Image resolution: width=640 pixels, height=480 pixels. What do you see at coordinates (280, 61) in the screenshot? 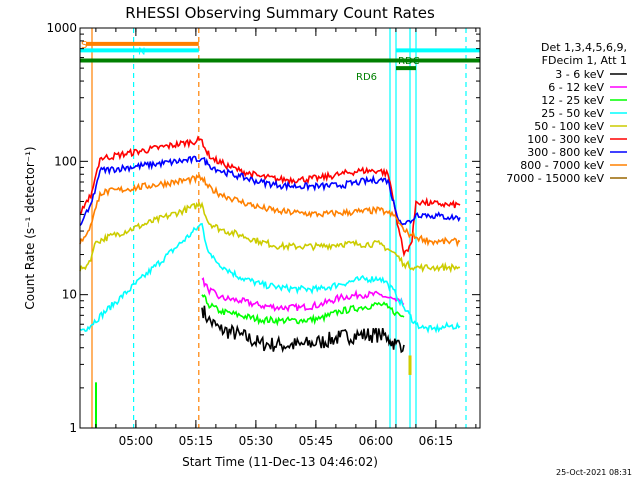
I see `state-bars-layer: S N RDC RD6` at bounding box center [280, 61].